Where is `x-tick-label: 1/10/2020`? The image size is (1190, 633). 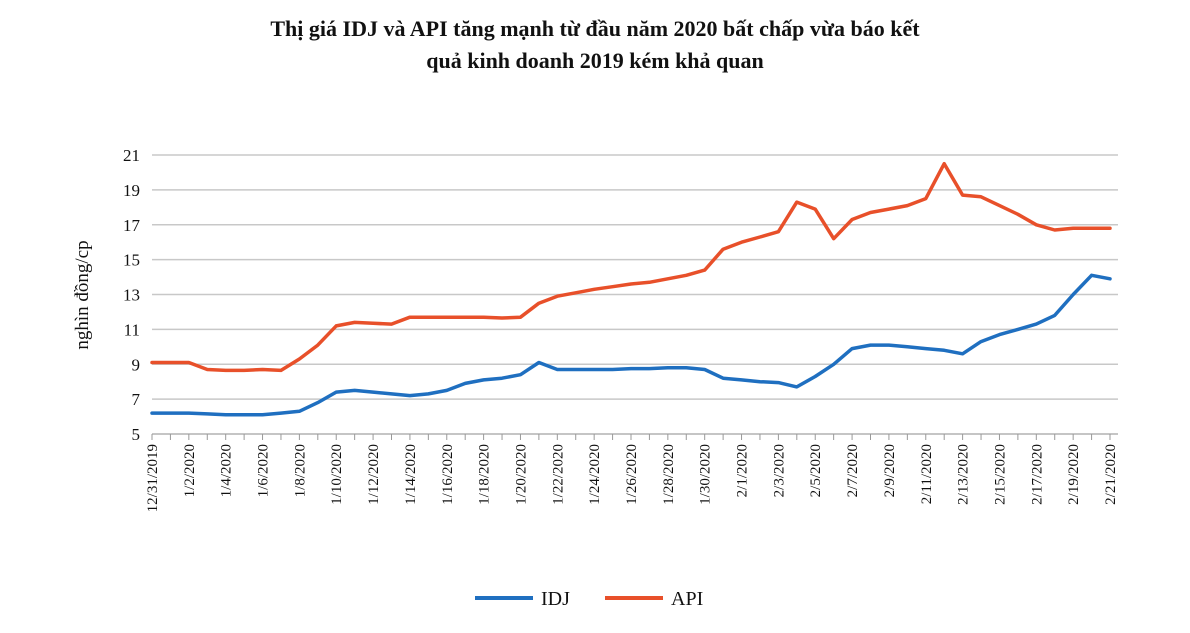 x-tick-label: 1/10/2020 is located at coordinates (337, 474).